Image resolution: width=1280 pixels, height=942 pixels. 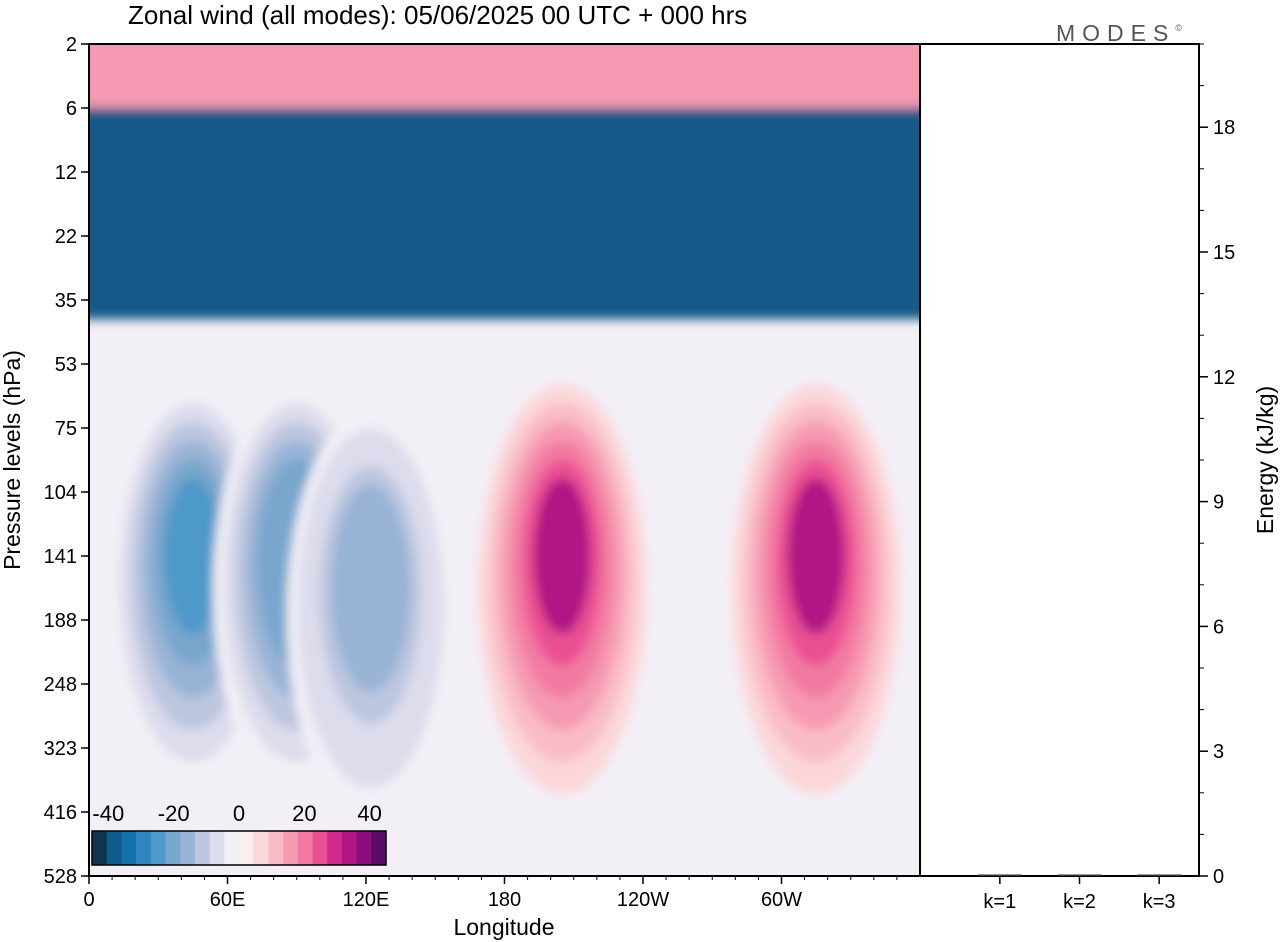 What do you see at coordinates (60, 557) in the screenshot?
I see `y-tick-label: 141` at bounding box center [60, 557].